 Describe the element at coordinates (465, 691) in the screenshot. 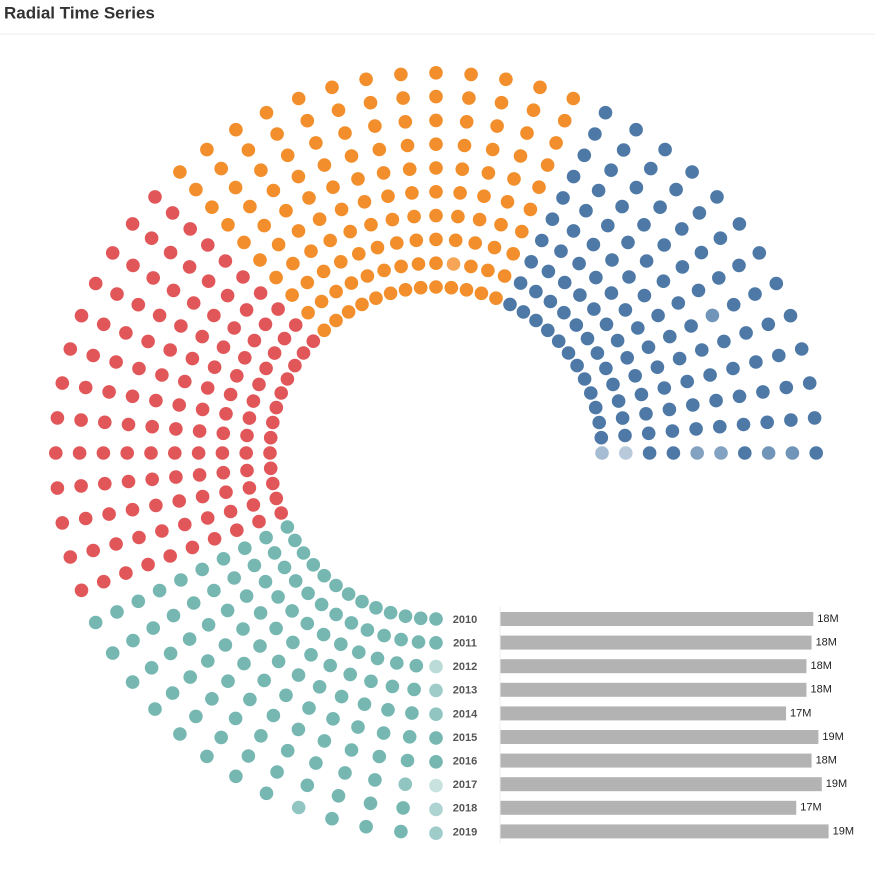

I see `year-label: 2013` at that location.